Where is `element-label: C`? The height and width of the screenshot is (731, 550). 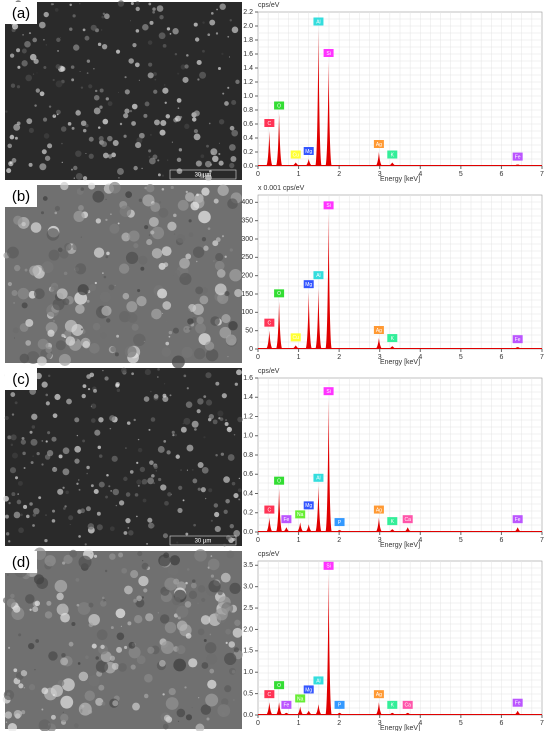 element-label: C is located at coordinates (270, 124).